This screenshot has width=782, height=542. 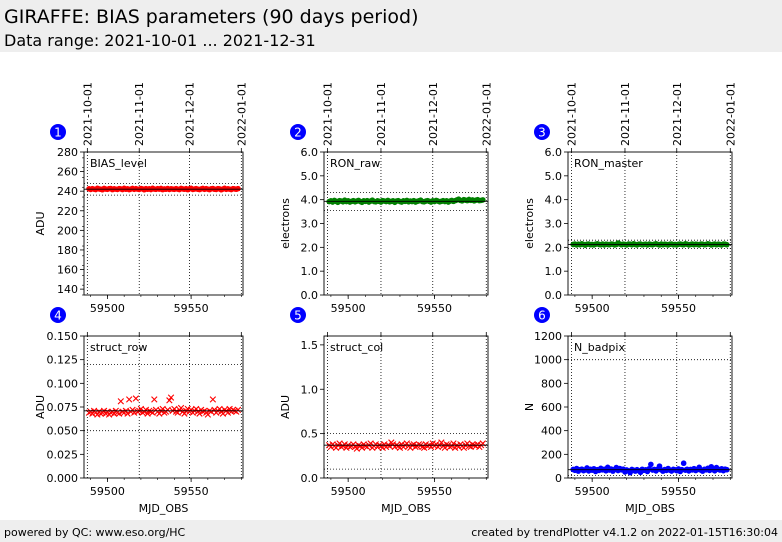 What do you see at coordinates (67, 289) in the screenshot?
I see `y-tick-label: 140` at bounding box center [67, 289].